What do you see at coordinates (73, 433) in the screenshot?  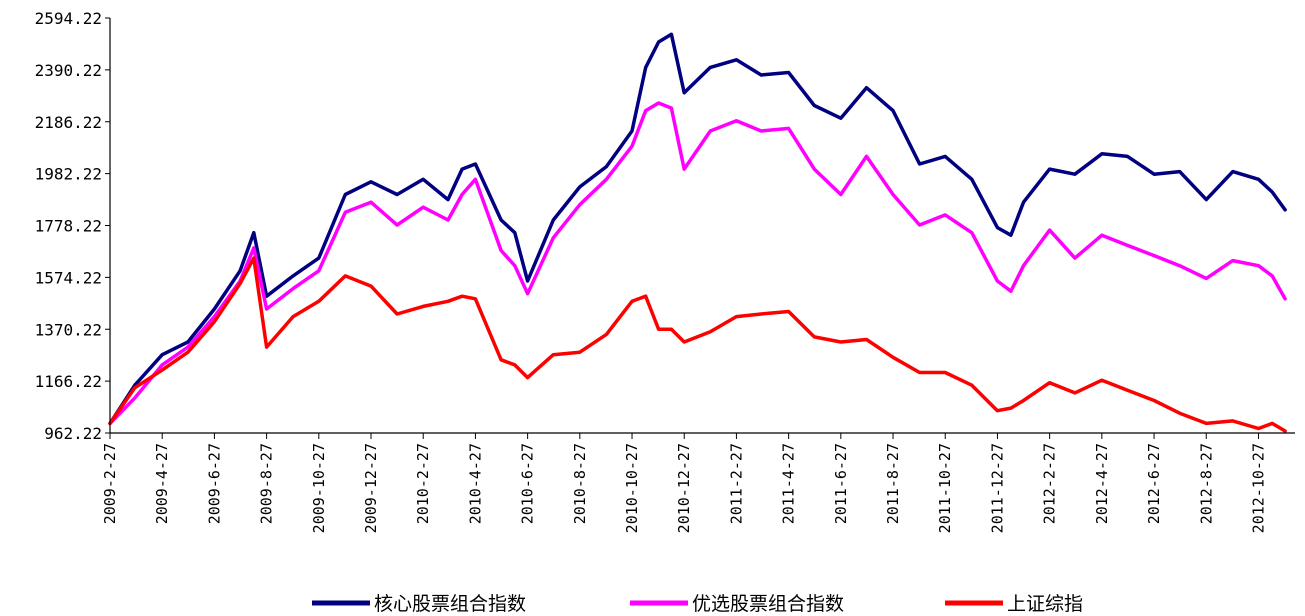 I see `y-tick-label: 962.22` at bounding box center [73, 433].